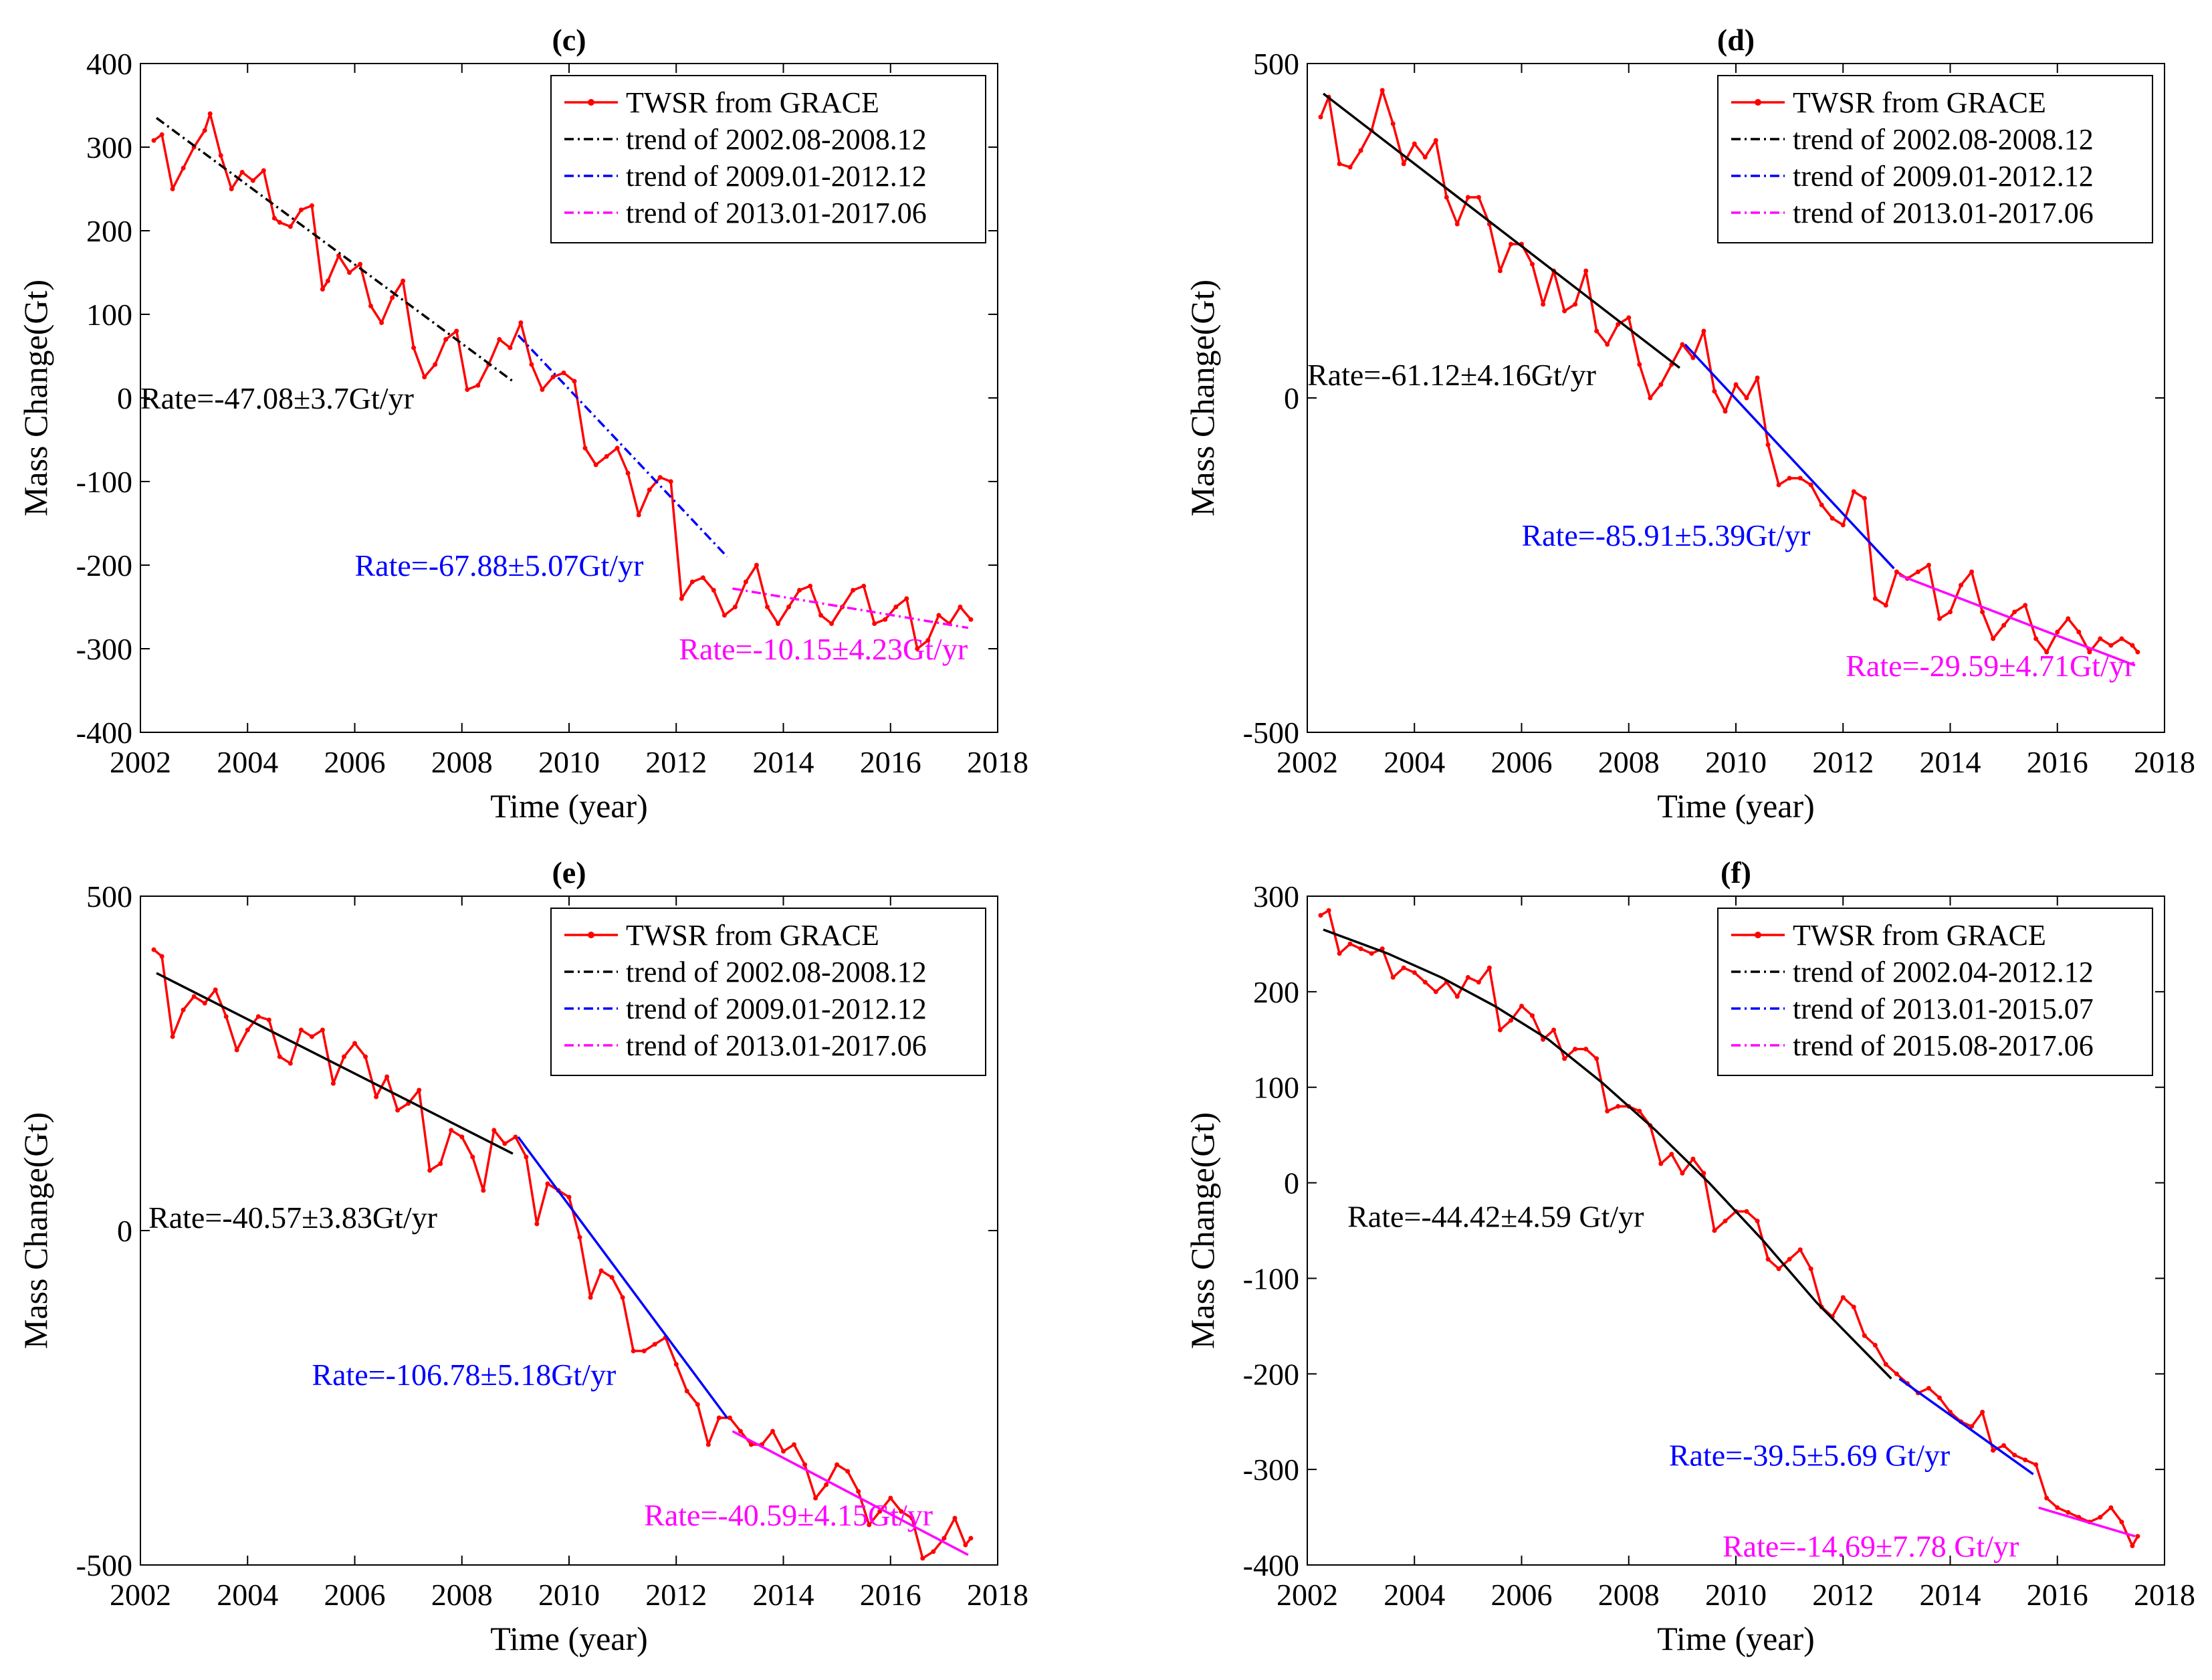 Image resolution: width=2212 pixels, height=1680 pixels. I want to click on x-tick-label: 2016, so click(2057, 762).